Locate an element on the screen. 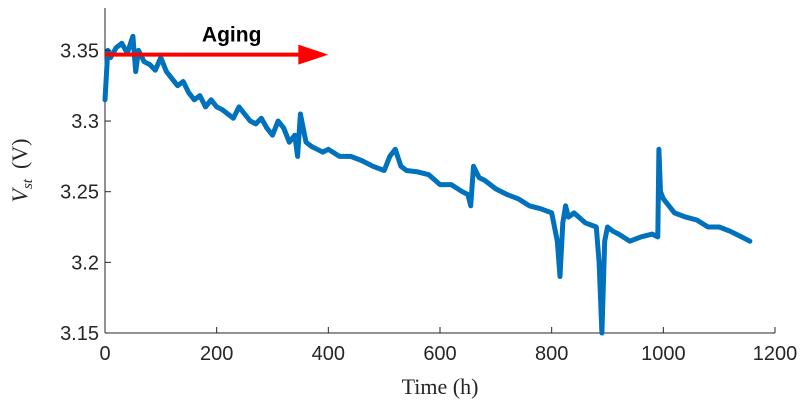  aging-label: Aging is located at coordinates (231, 35).